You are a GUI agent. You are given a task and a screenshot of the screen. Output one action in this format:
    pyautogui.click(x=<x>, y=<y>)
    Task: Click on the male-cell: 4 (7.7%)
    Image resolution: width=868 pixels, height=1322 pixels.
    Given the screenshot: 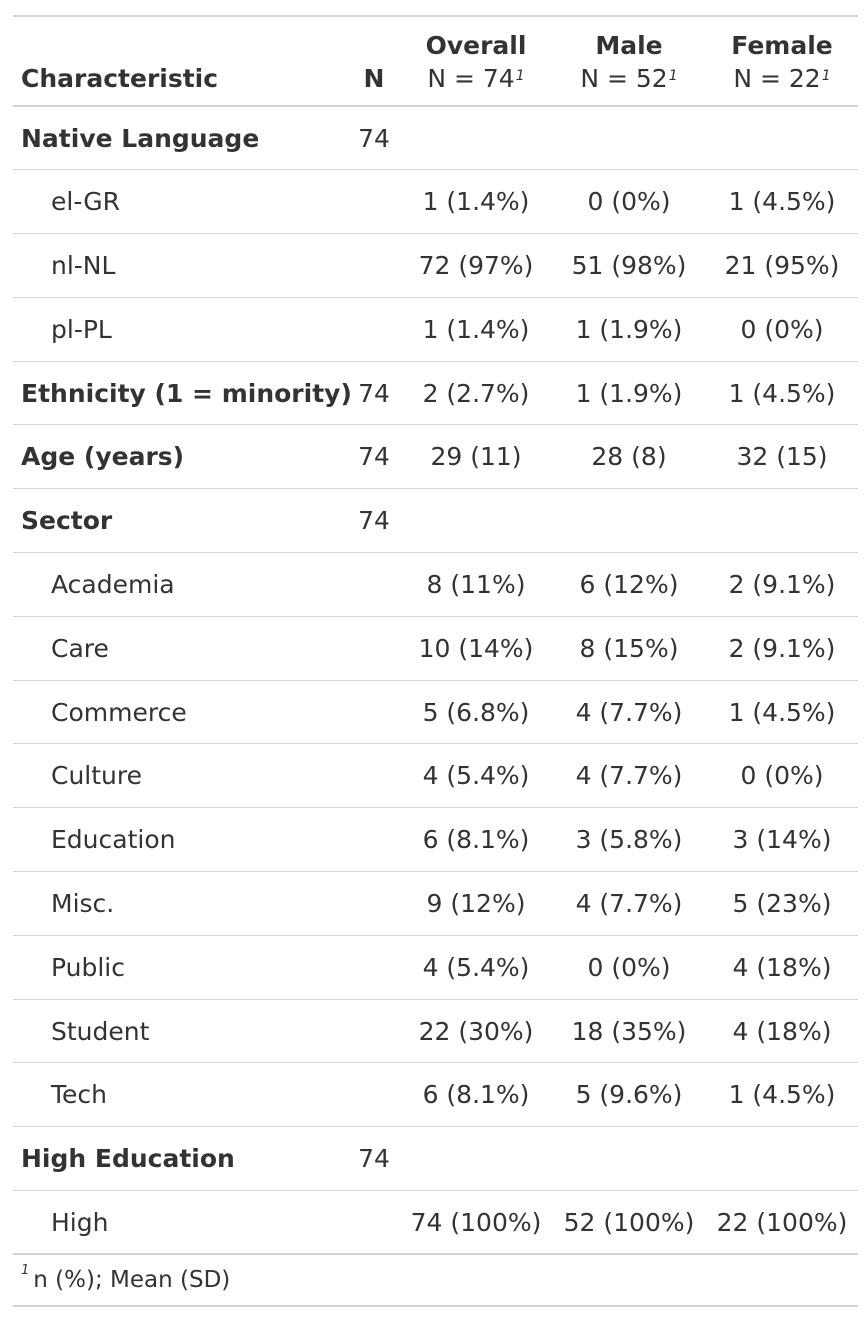 What is the action you would take?
    pyautogui.click(x=629, y=903)
    